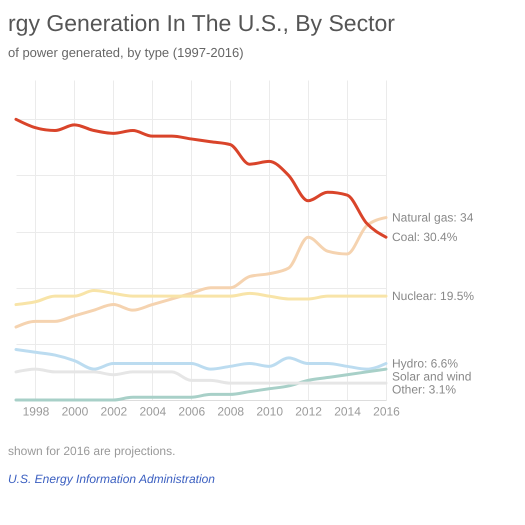 The image size is (525, 525). What do you see at coordinates (75, 411) in the screenshot?
I see `x-tick-label: 2000` at bounding box center [75, 411].